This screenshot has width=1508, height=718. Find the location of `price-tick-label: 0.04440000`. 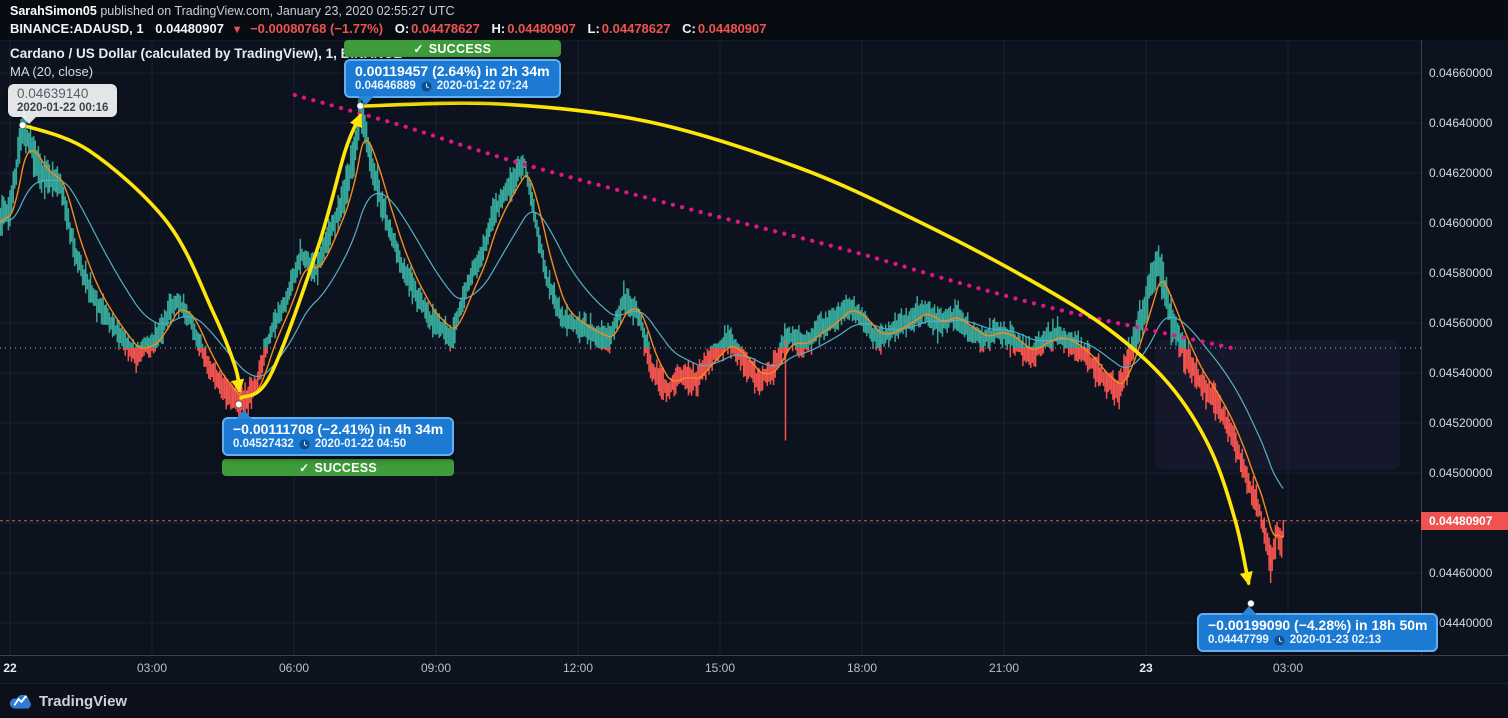

price-tick-label: 0.04440000 is located at coordinates (1461, 623).